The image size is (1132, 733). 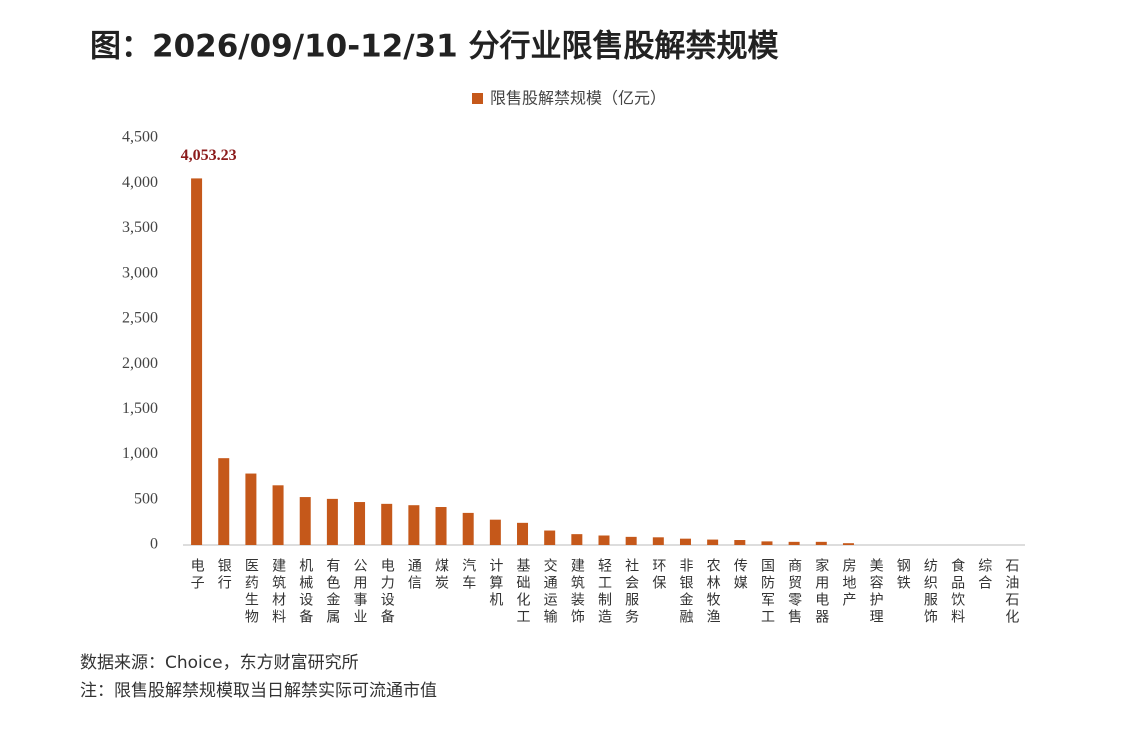 I want to click on x-tick-label: 传媒, so click(x=740, y=575).